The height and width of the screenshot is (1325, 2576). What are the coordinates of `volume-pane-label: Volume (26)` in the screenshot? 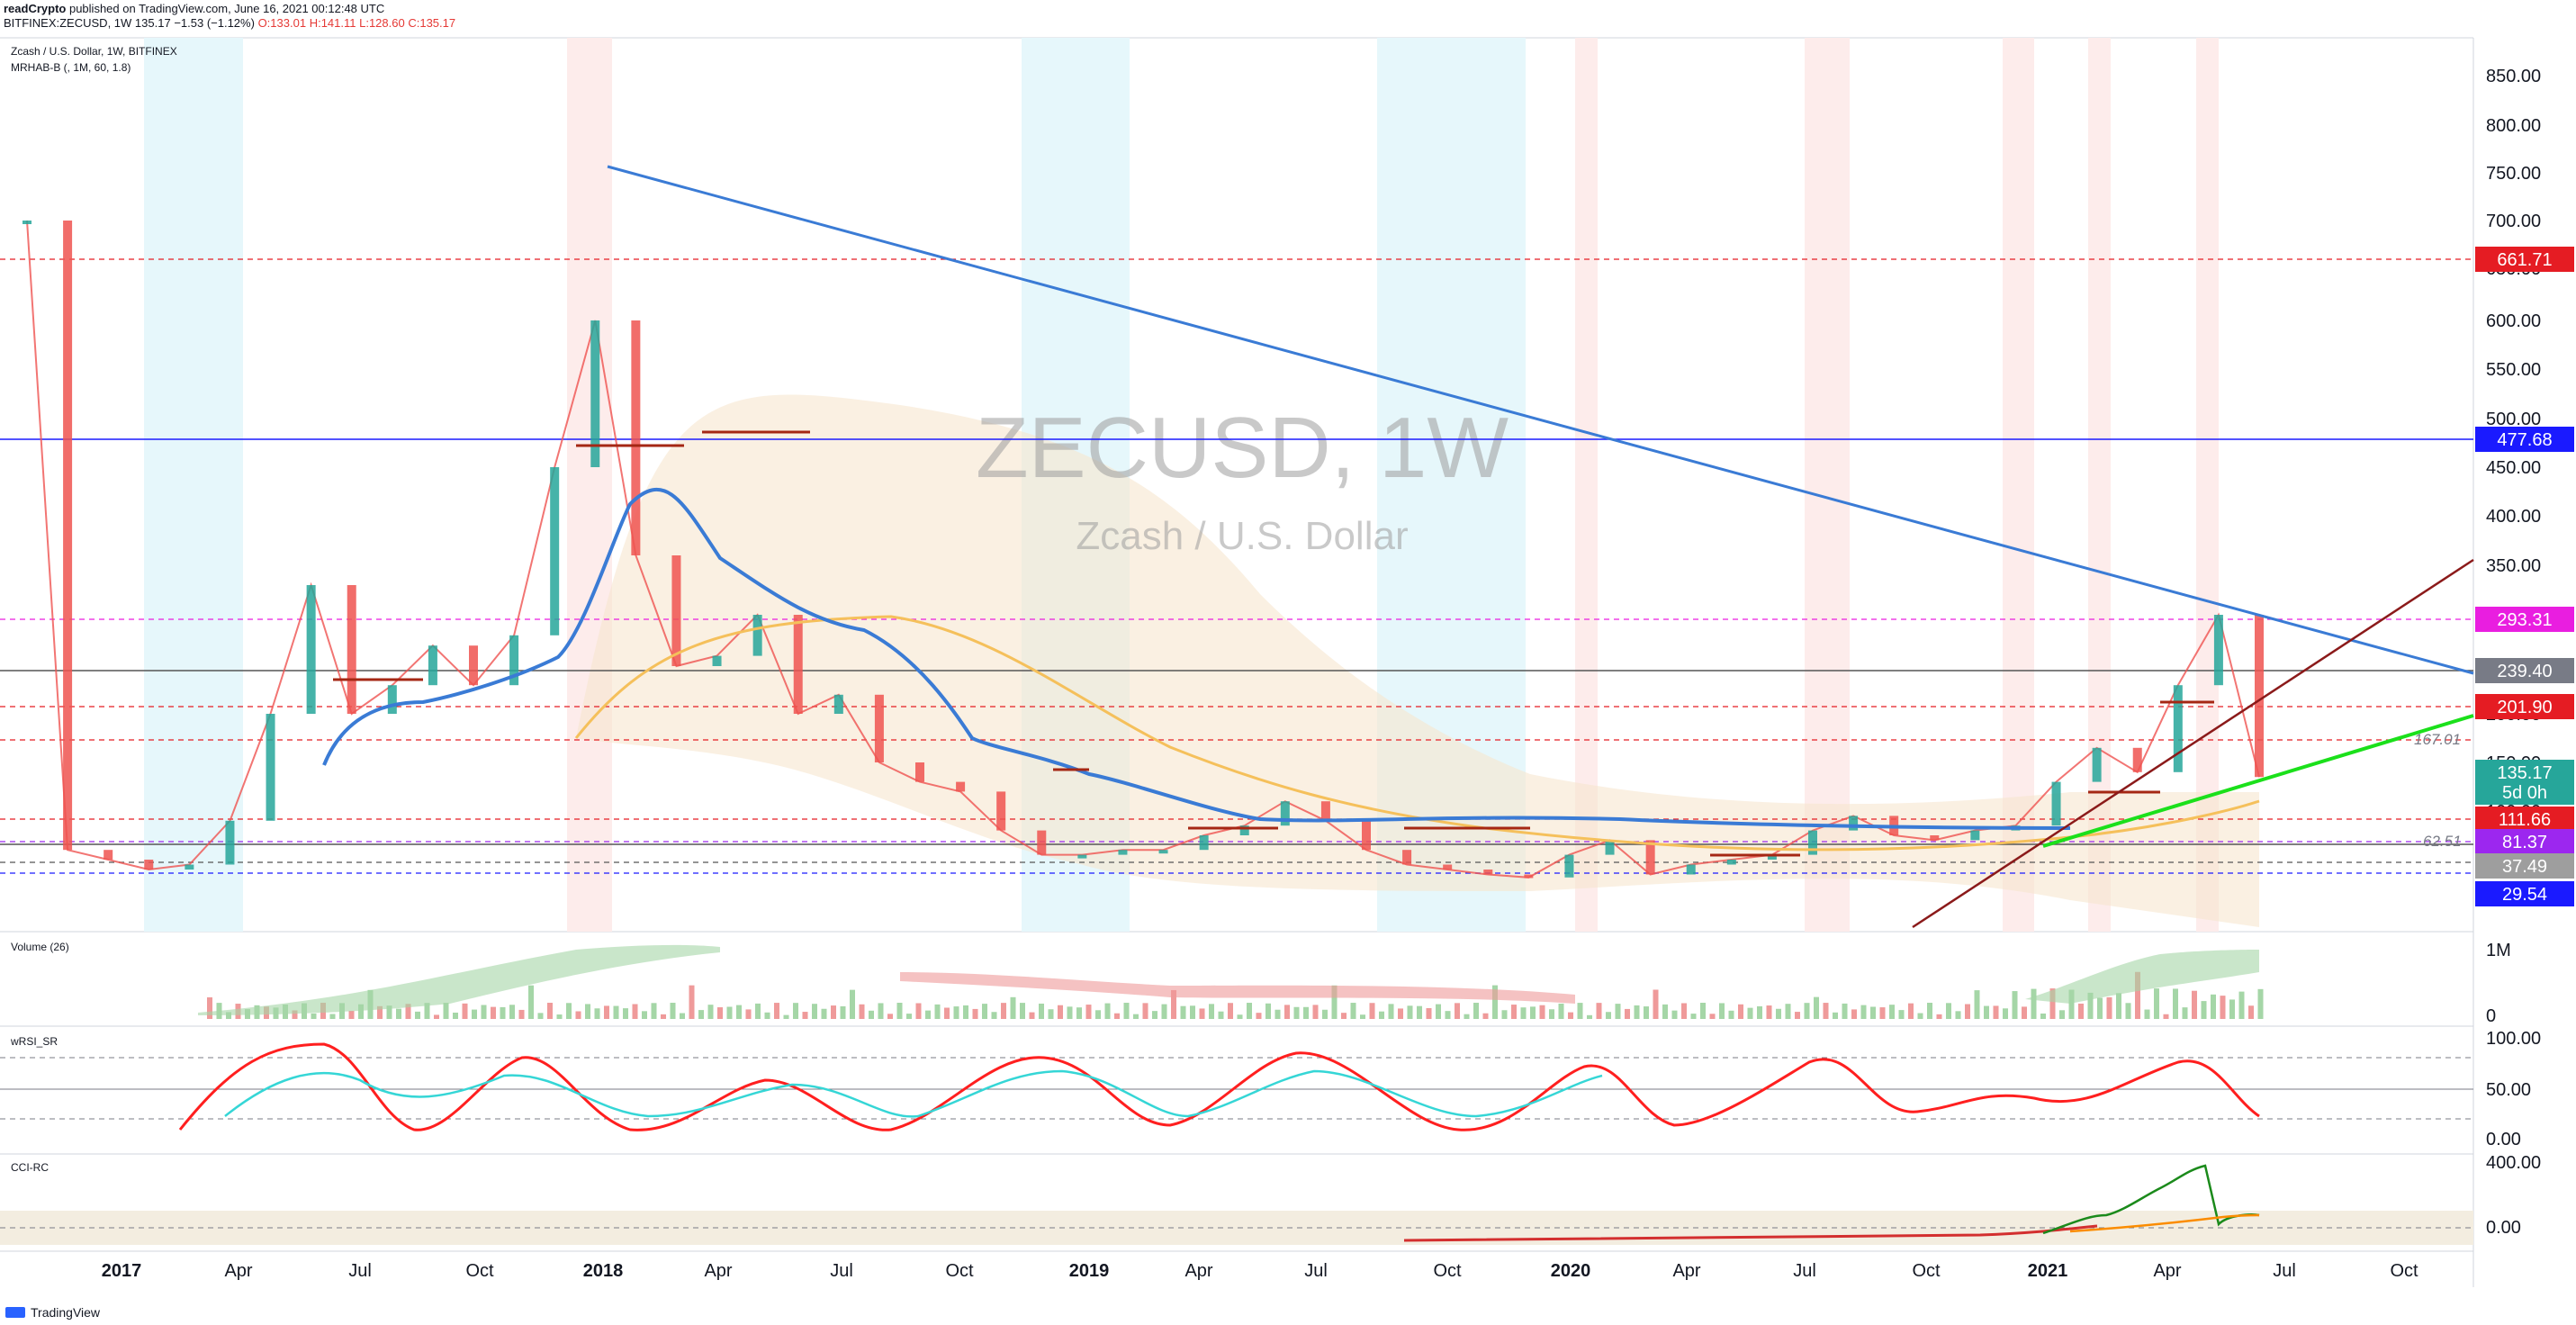 It's located at (40, 947).